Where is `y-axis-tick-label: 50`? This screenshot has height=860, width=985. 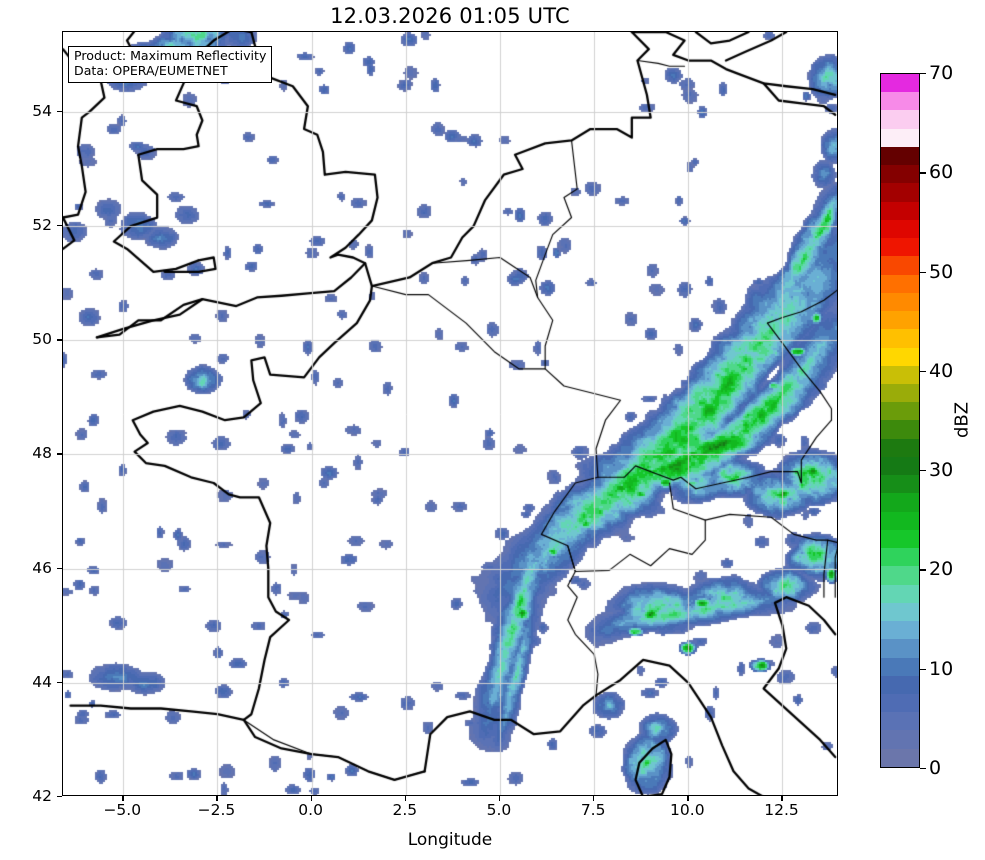 y-axis-tick-label: 50 is located at coordinates (42, 339).